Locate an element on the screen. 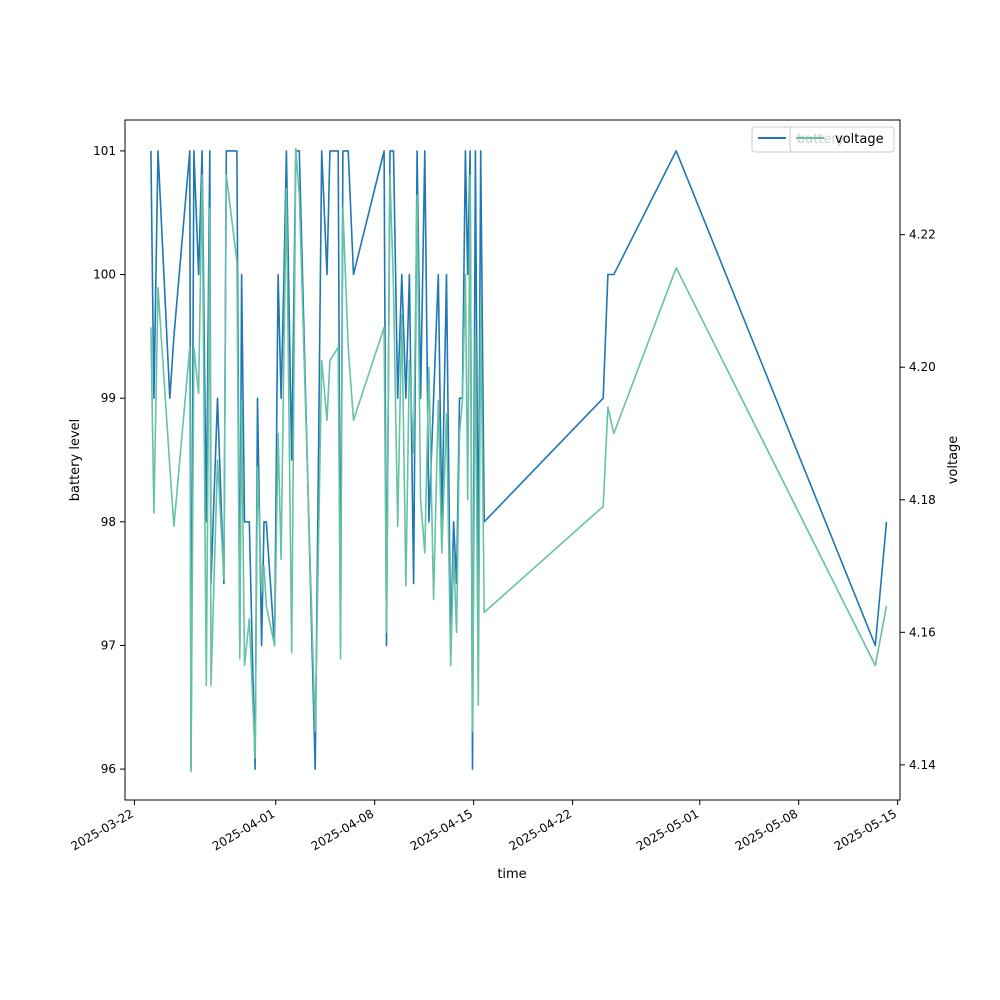  y-left-tick-label: 98 is located at coordinates (108, 522).